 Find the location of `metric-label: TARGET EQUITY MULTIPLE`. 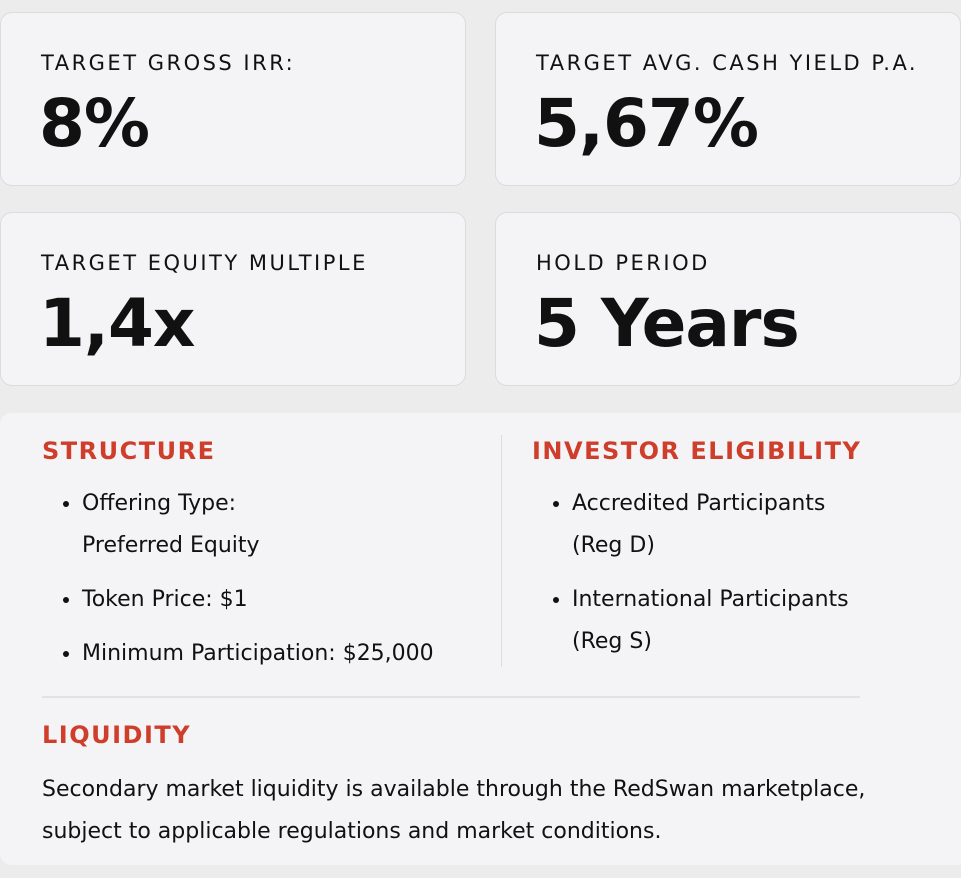

metric-label: TARGET EQUITY MULTIPLE is located at coordinates (204, 263).